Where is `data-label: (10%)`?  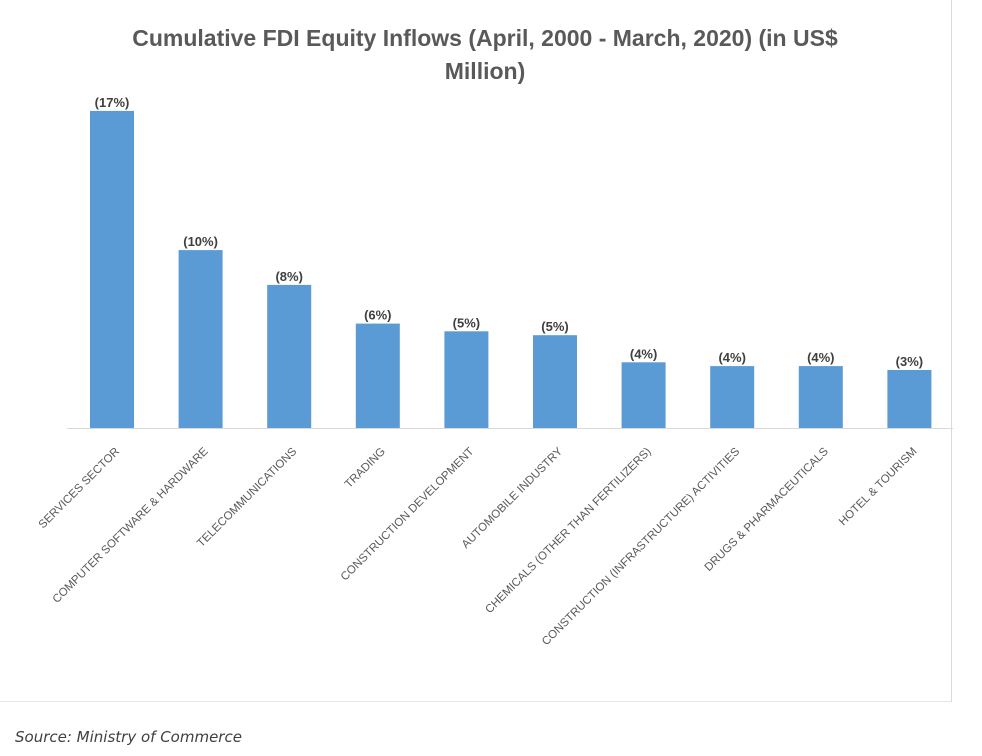 data-label: (10%) is located at coordinates (200, 241).